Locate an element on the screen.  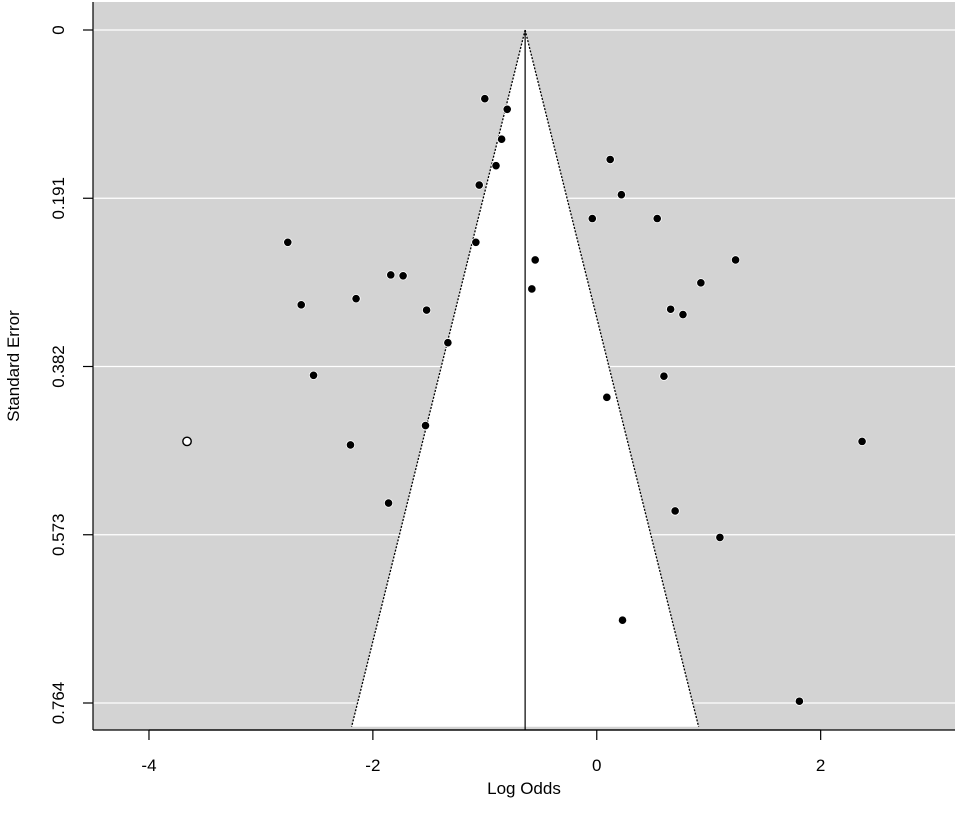
y-tick-label: 0.573 is located at coordinates (58, 534).